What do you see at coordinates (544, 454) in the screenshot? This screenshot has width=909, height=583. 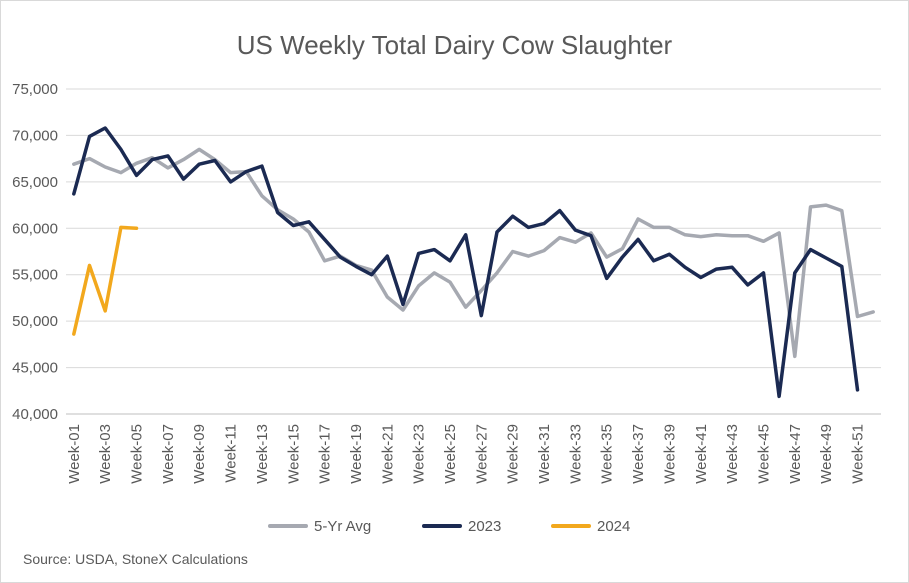 I see `x-tick-label: Week-31` at bounding box center [544, 454].